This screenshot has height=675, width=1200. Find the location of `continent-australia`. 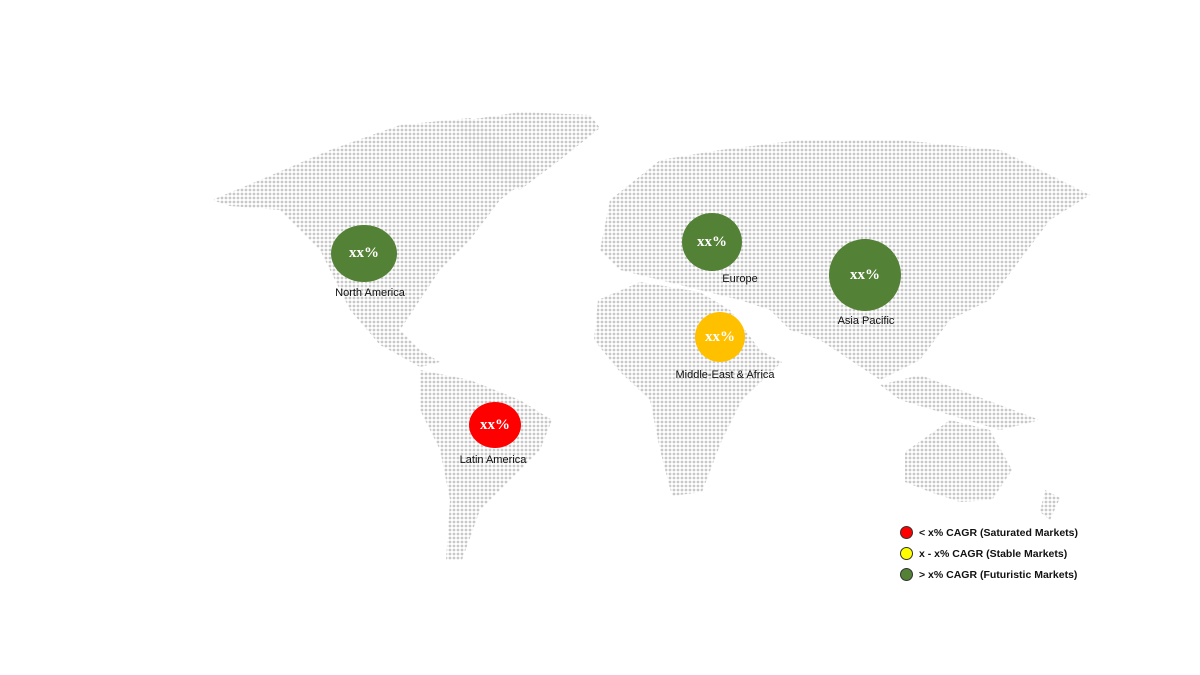

continent-australia is located at coordinates (958, 461).